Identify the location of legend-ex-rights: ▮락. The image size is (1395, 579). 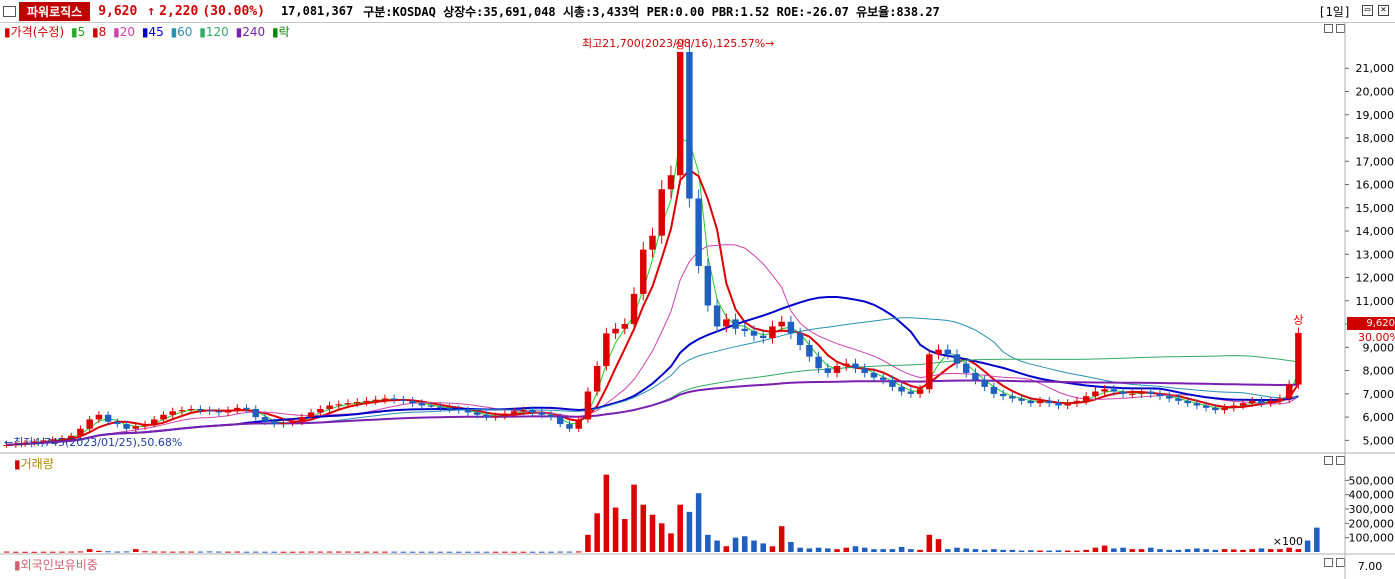
(280, 32).